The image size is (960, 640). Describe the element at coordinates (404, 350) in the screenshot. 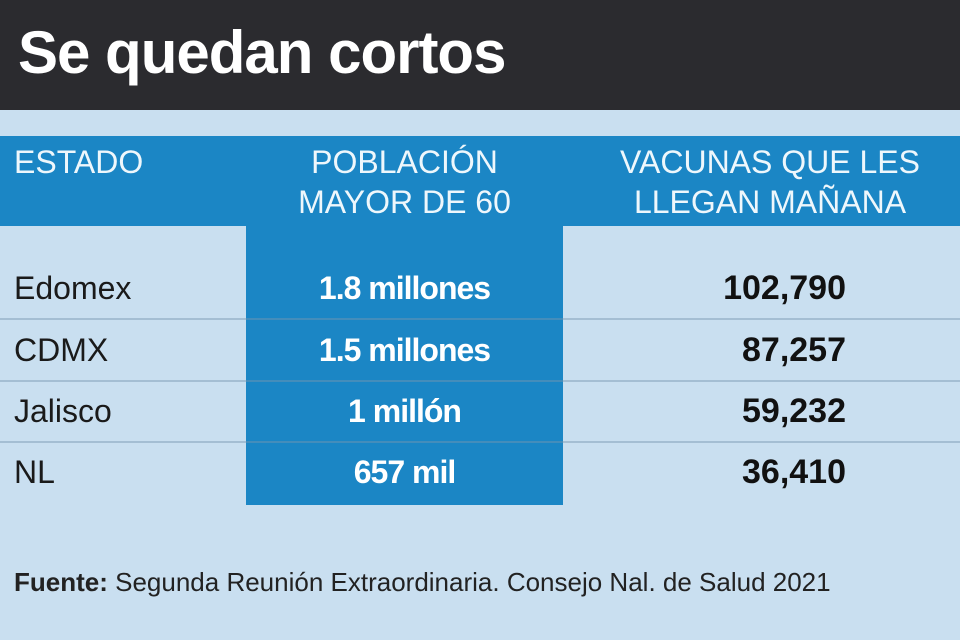

I see `cell-poblacion: 1.5 millones` at that location.